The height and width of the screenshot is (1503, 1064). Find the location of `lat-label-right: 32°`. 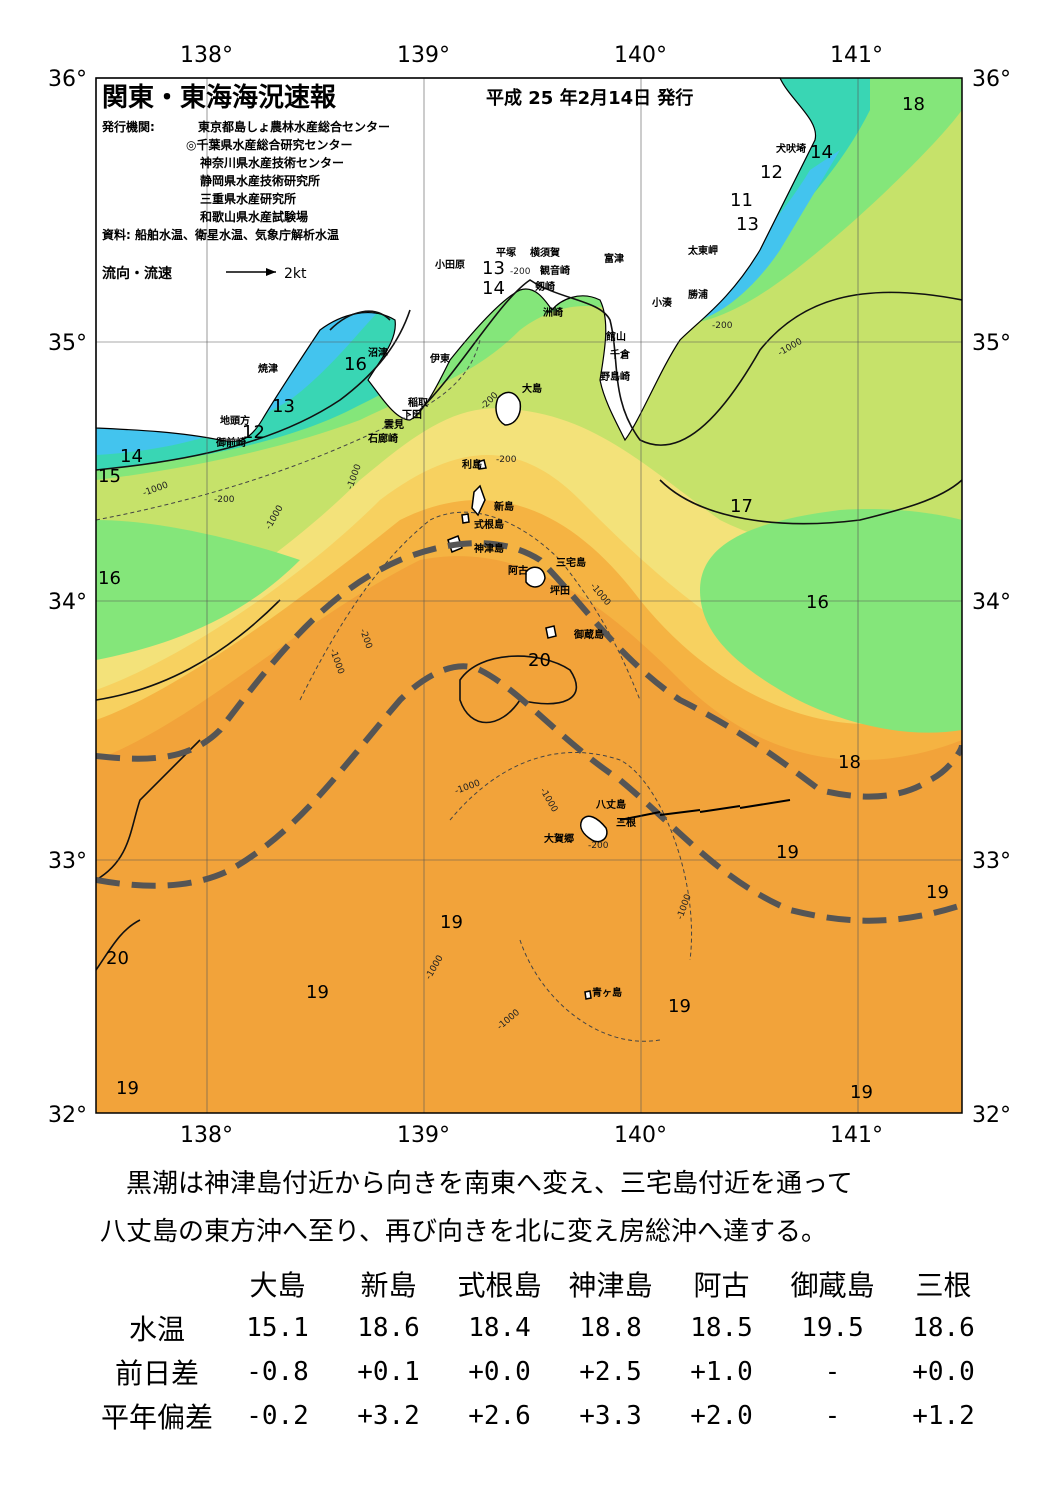

lat-label-right: 32° is located at coordinates (991, 1115).